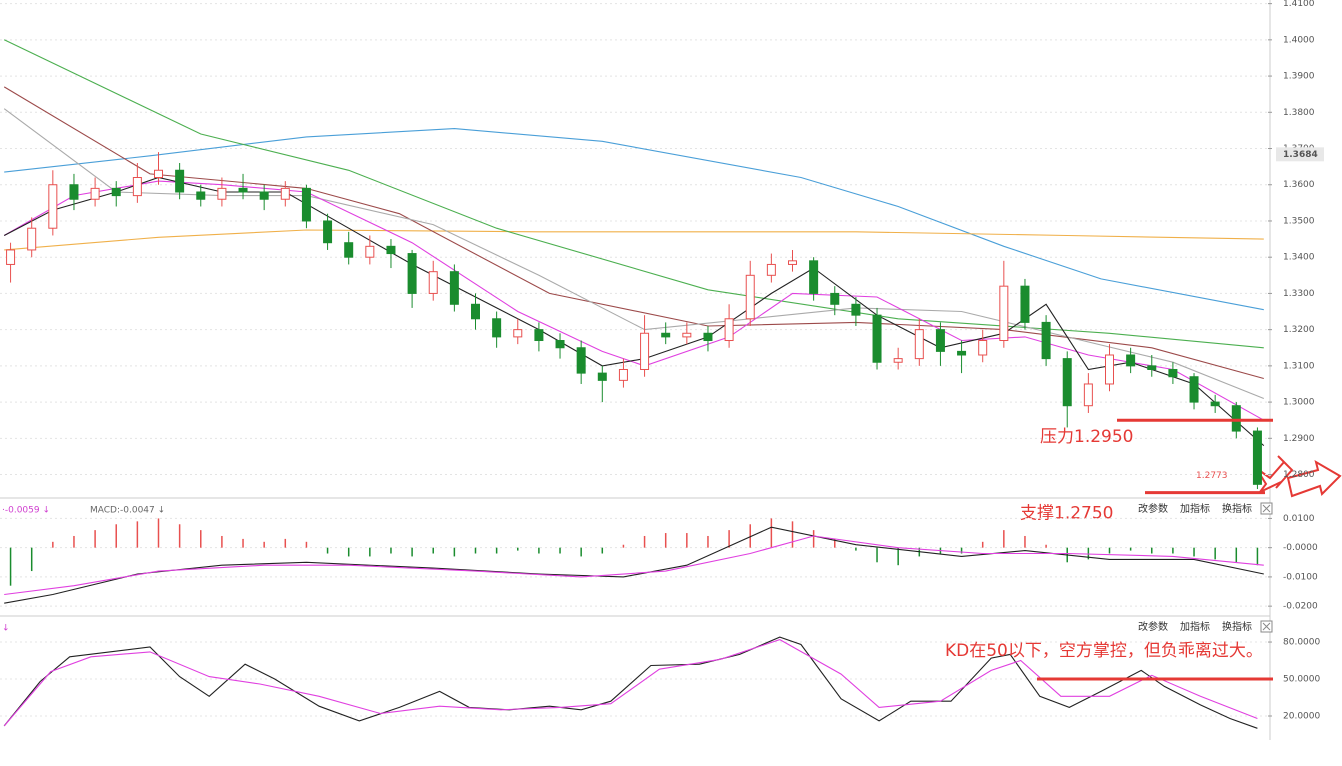 The image size is (1342, 766). What do you see at coordinates (1299, 475) in the screenshot?
I see `y-tick-label: 1.2800` at bounding box center [1299, 475].